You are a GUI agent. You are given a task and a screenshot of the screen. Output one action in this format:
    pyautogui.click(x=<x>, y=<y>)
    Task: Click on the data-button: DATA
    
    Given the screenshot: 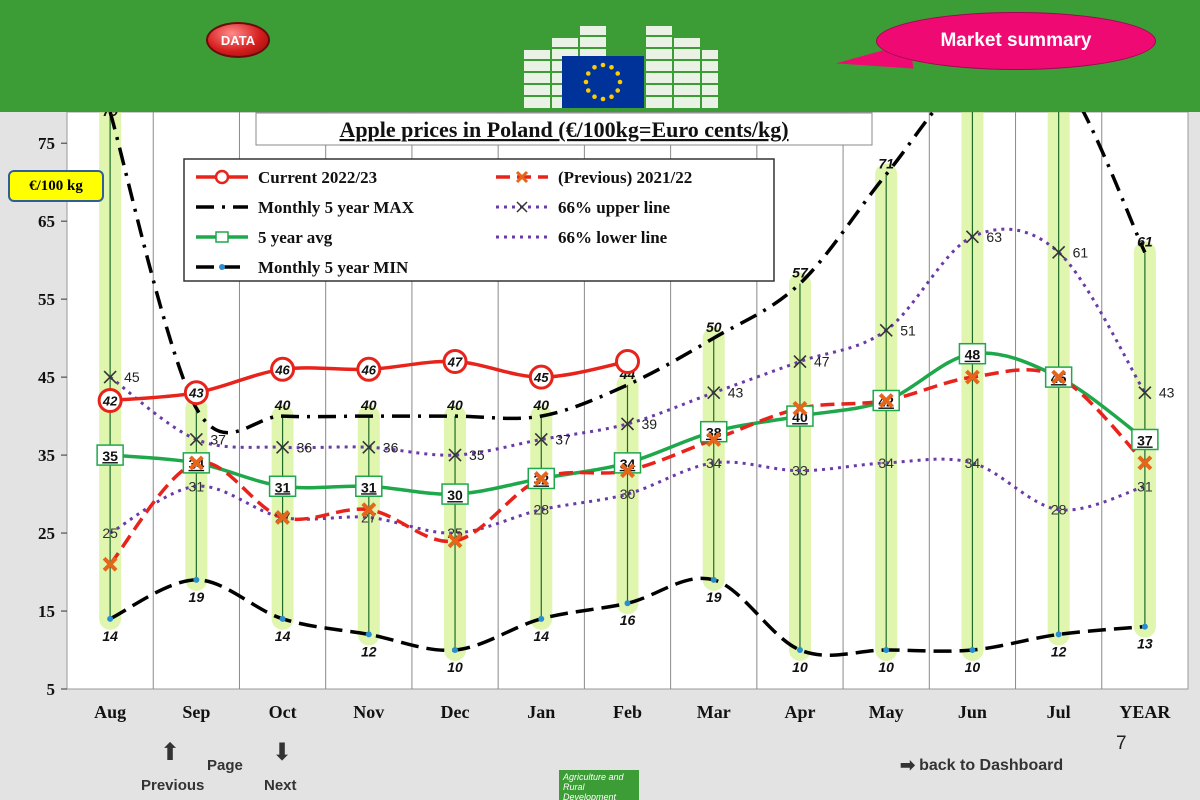 What is the action you would take?
    pyautogui.click(x=238, y=40)
    